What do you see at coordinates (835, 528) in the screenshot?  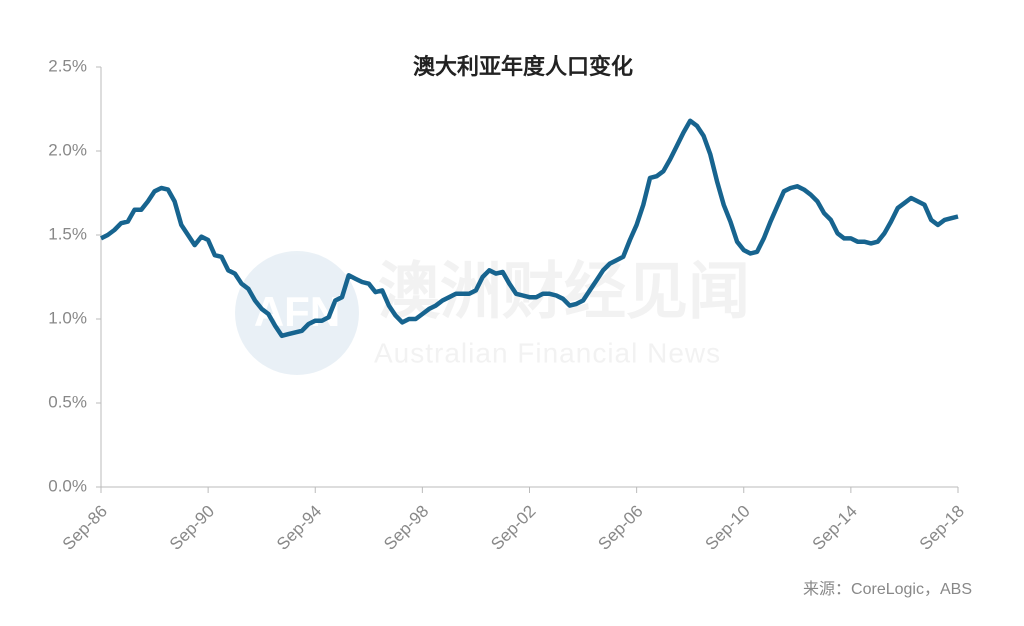 I see `x-tick-label: Sep-14` at bounding box center [835, 528].